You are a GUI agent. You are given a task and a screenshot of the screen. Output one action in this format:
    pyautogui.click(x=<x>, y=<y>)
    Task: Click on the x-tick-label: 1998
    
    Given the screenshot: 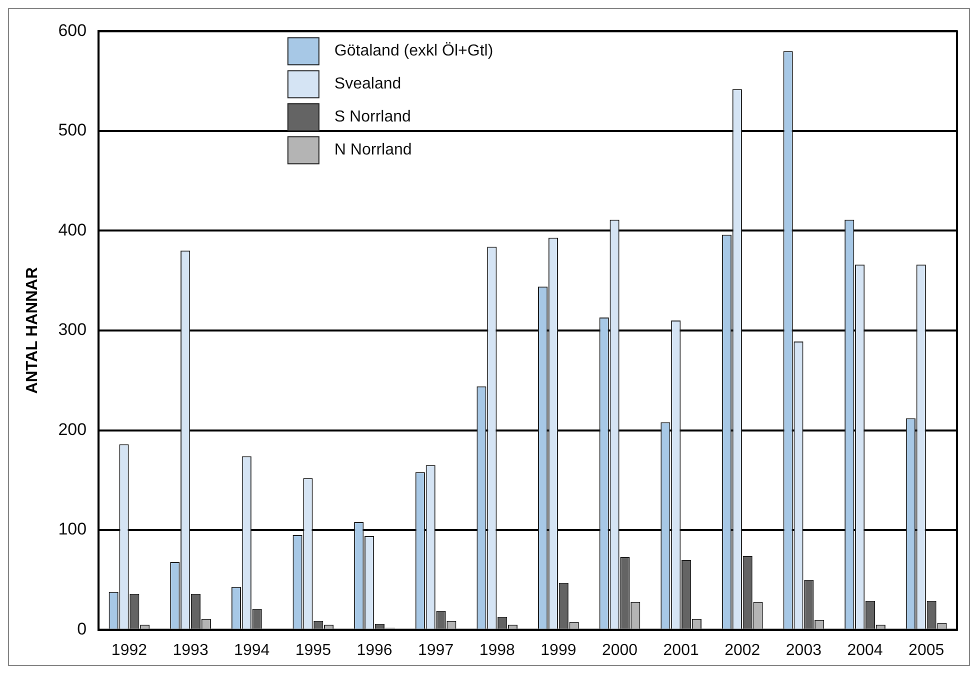 What is the action you would take?
    pyautogui.click(x=497, y=650)
    